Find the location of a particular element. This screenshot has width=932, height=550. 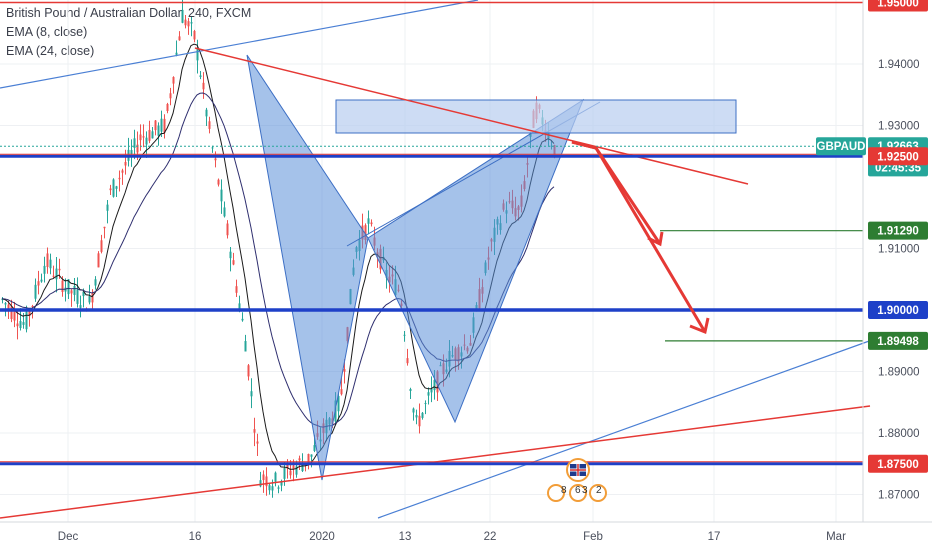

event-count-6: 6 is located at coordinates (578, 490).